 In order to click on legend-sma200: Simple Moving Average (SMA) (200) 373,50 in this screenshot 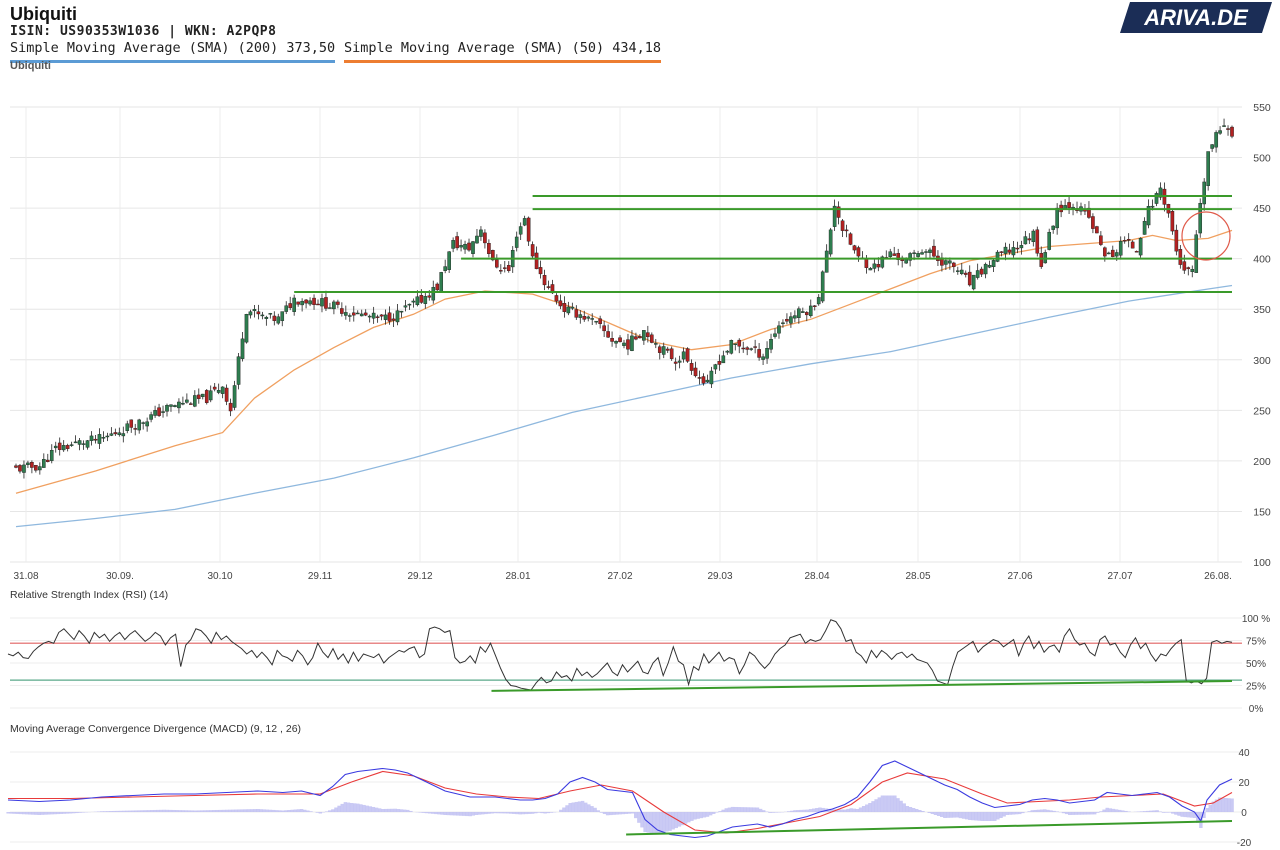, I will do `click(173, 51)`.